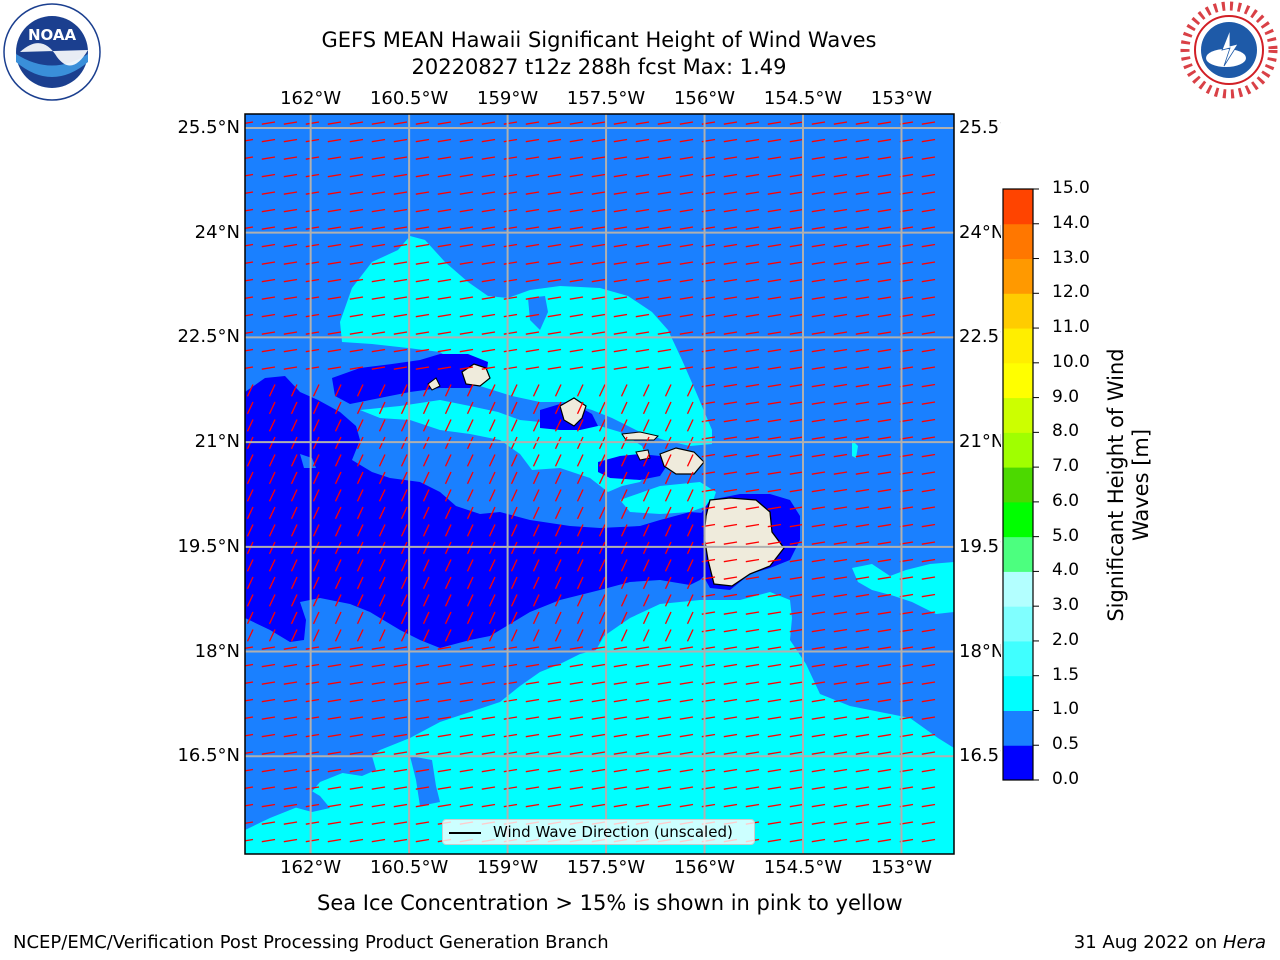 The width and height of the screenshot is (1280, 960). I want to click on lat-label-left: 22.5°N, so click(208, 337).